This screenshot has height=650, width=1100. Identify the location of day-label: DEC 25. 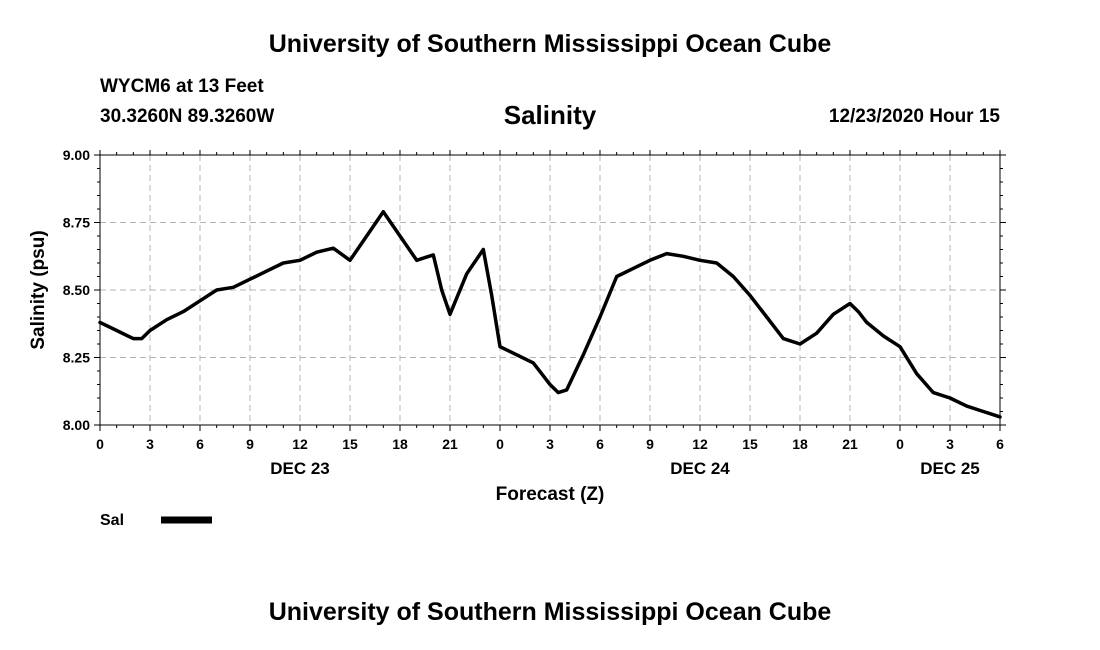
(950, 468).